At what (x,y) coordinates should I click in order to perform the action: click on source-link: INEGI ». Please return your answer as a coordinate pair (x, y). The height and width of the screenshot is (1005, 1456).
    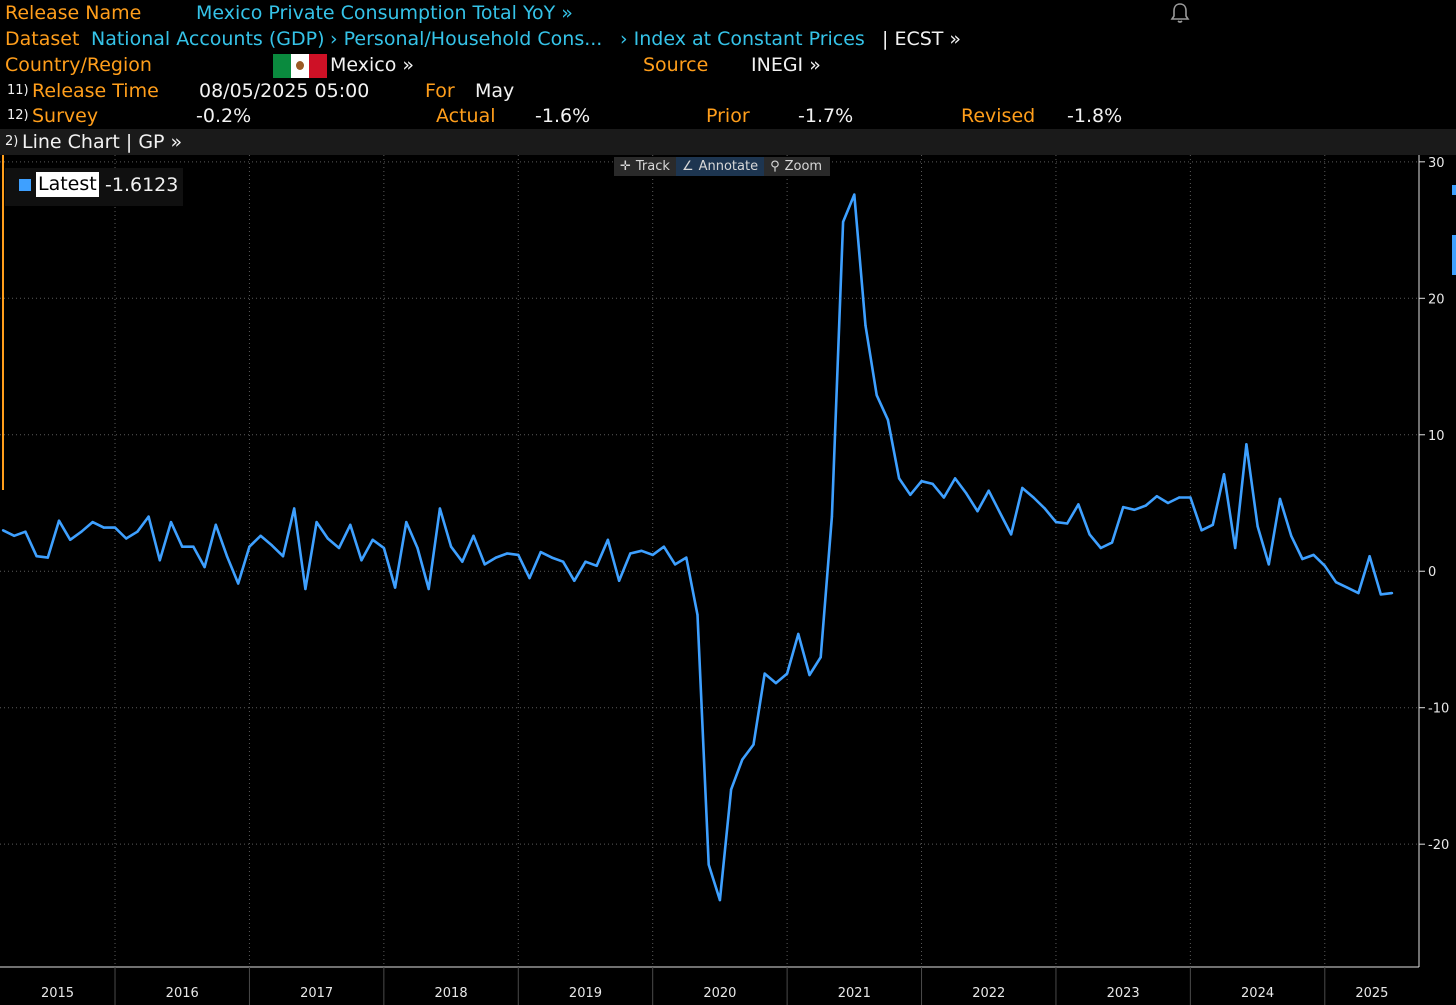
    Looking at the image, I should click on (786, 65).